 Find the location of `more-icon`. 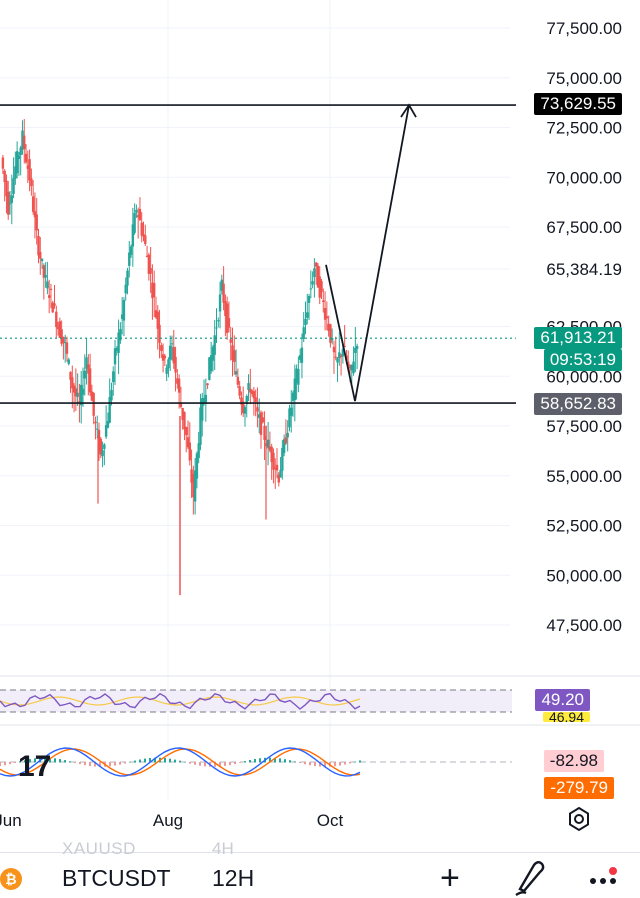

more-icon is located at coordinates (603, 878).